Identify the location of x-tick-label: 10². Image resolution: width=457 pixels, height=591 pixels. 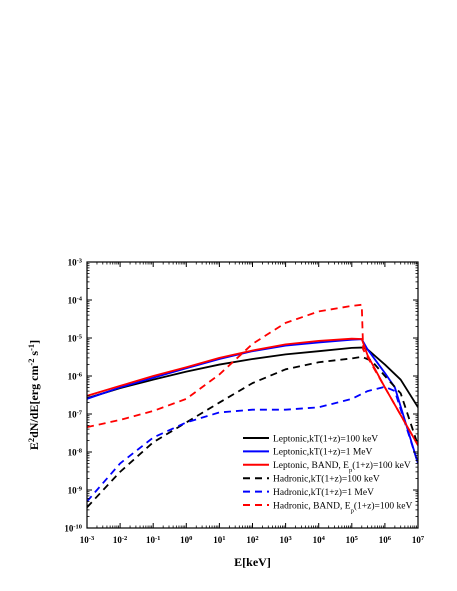
(252, 540).